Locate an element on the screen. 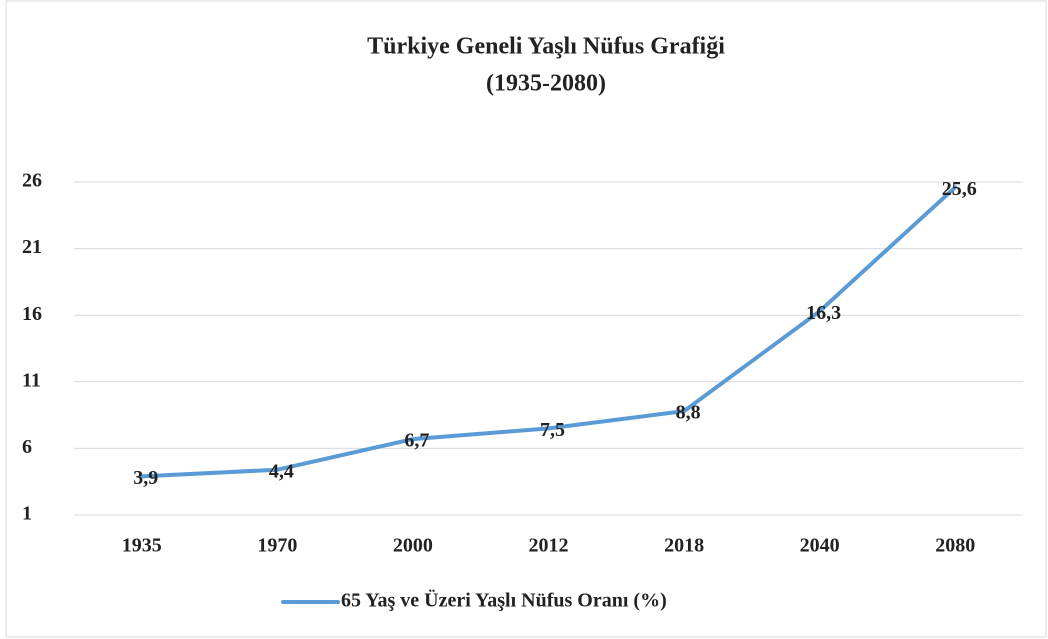 The width and height of the screenshot is (1048, 639). data-label: 8,8 is located at coordinates (688, 413).